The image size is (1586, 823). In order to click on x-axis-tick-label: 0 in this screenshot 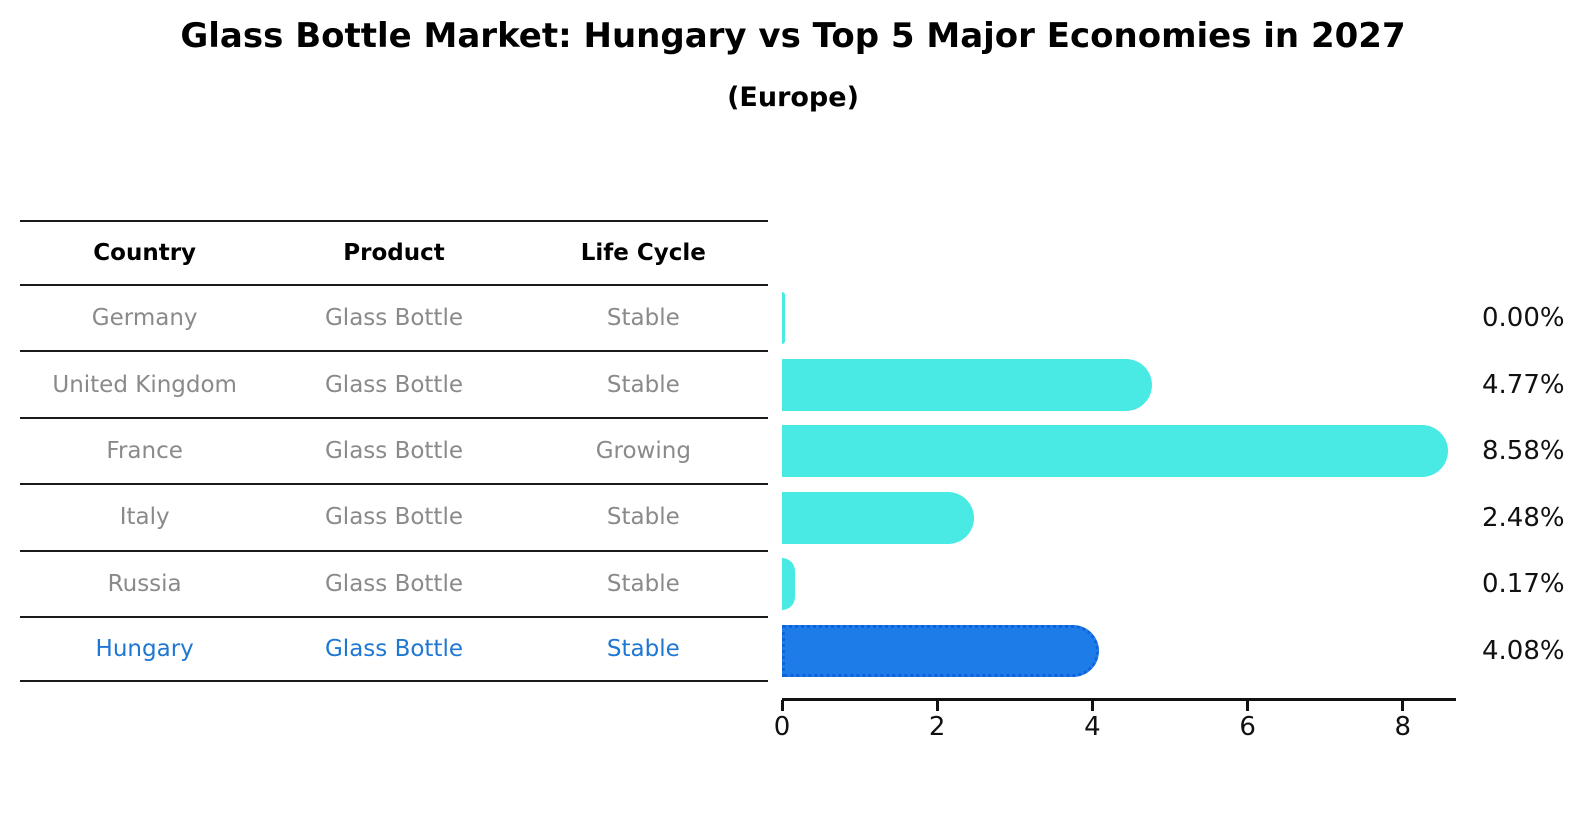, I will do `click(782, 727)`.